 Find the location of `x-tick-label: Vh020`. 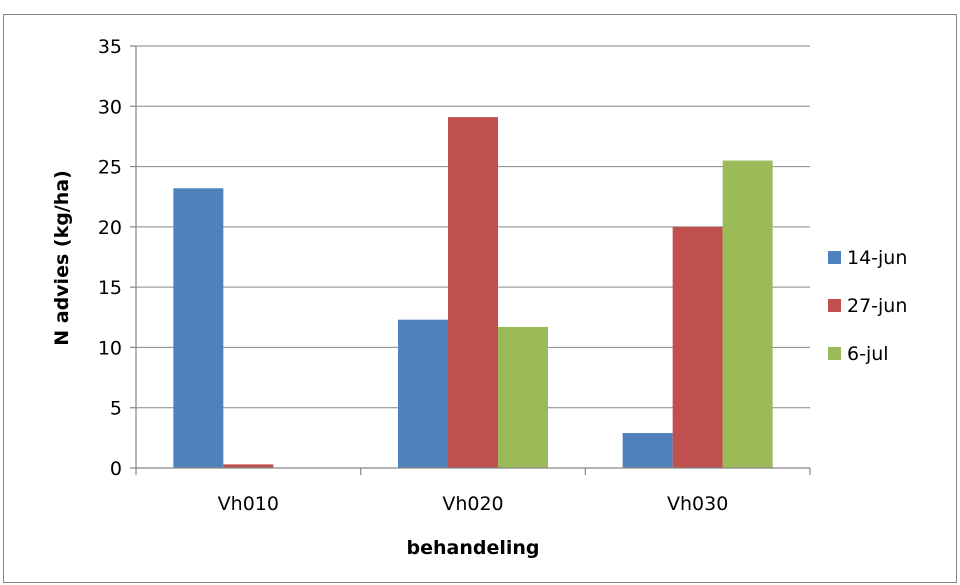

x-tick-label: Vh020 is located at coordinates (472, 504).